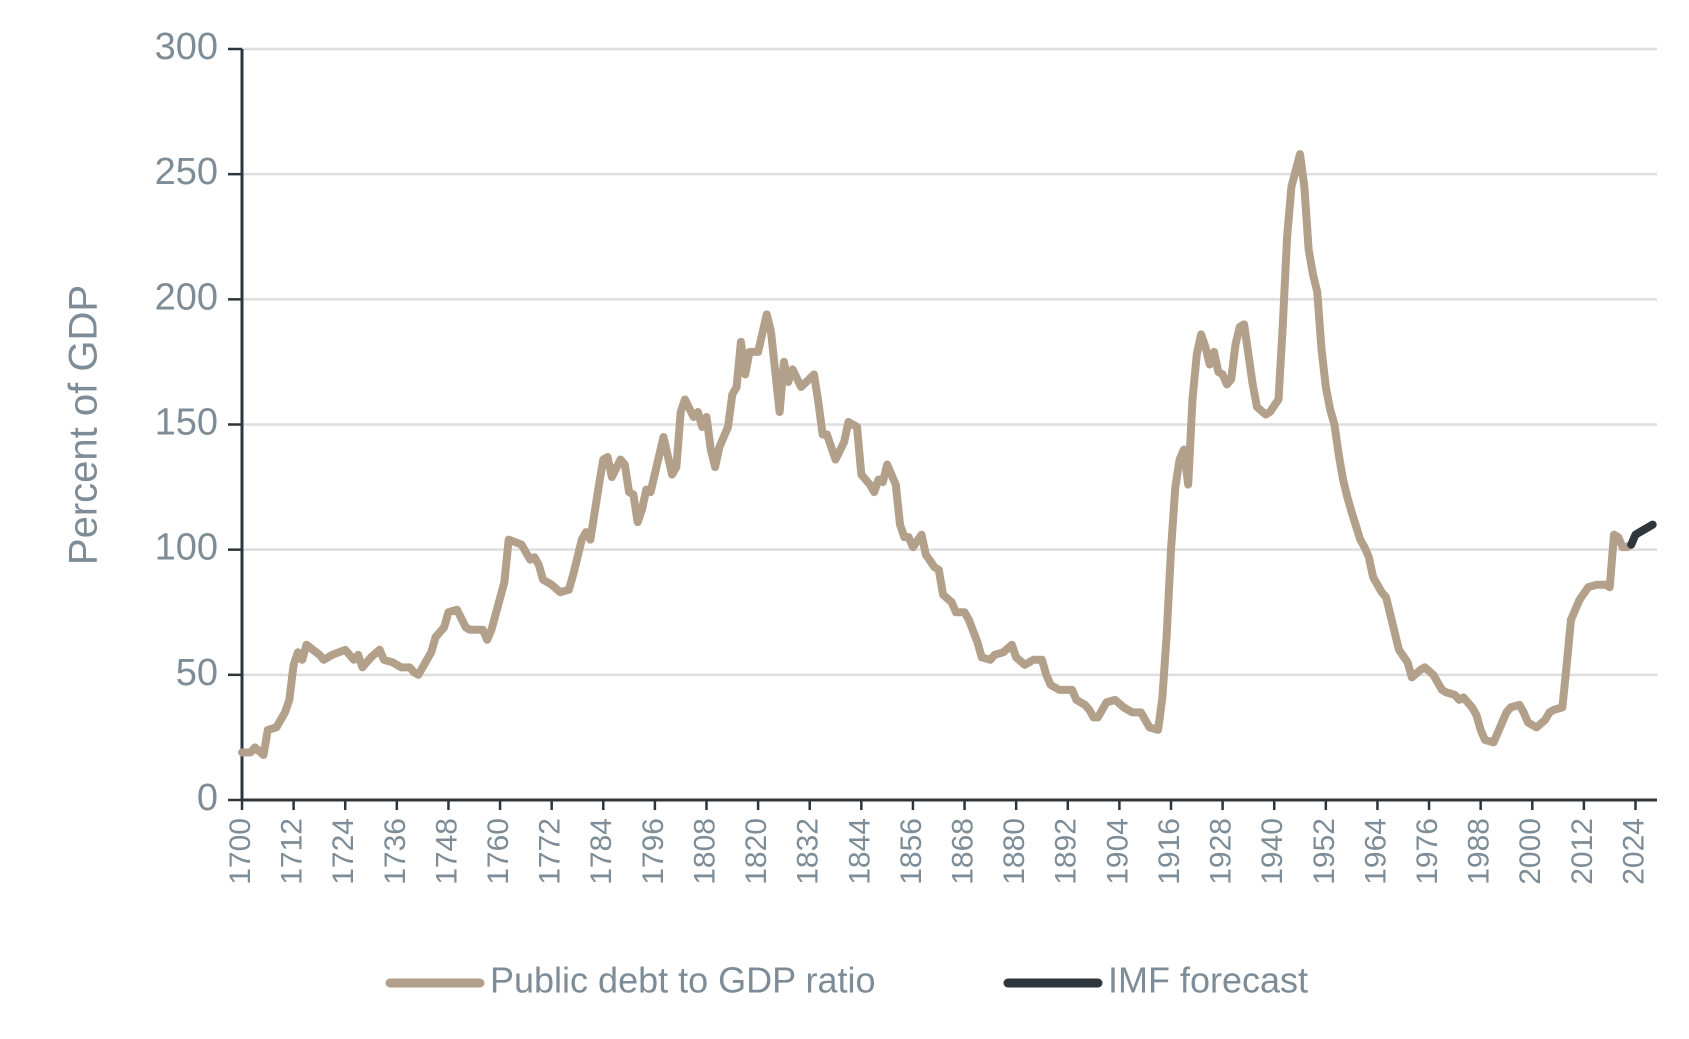  Describe the element at coordinates (1117, 851) in the screenshot. I see `x-tick-label: 1904` at that location.